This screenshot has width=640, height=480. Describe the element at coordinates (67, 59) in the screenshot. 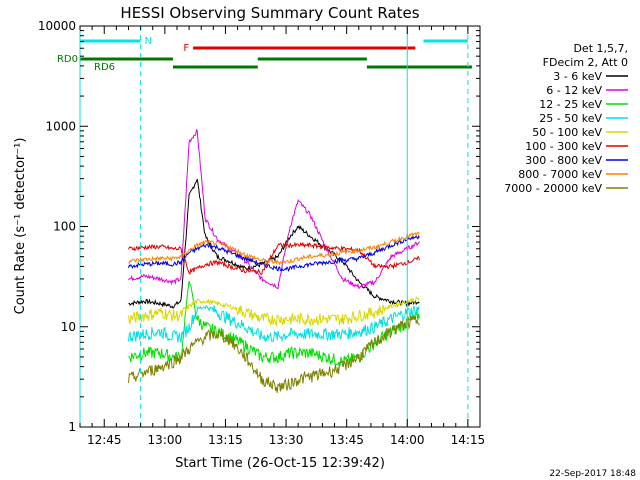

I see `annotation-label-rd0: RD0` at that location.